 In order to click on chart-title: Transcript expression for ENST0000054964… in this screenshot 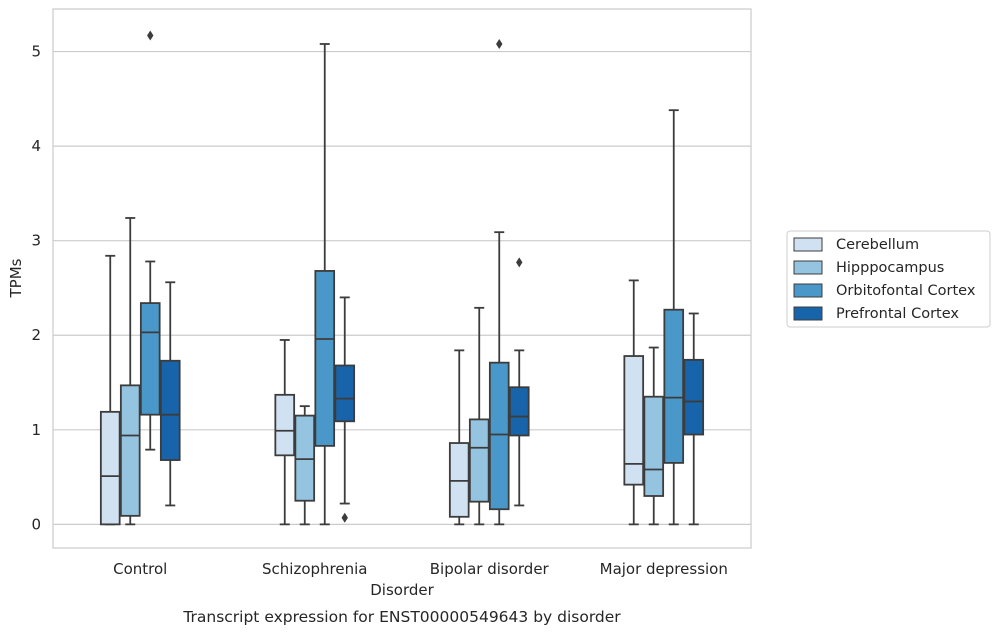, I will do `click(401, 617)`.